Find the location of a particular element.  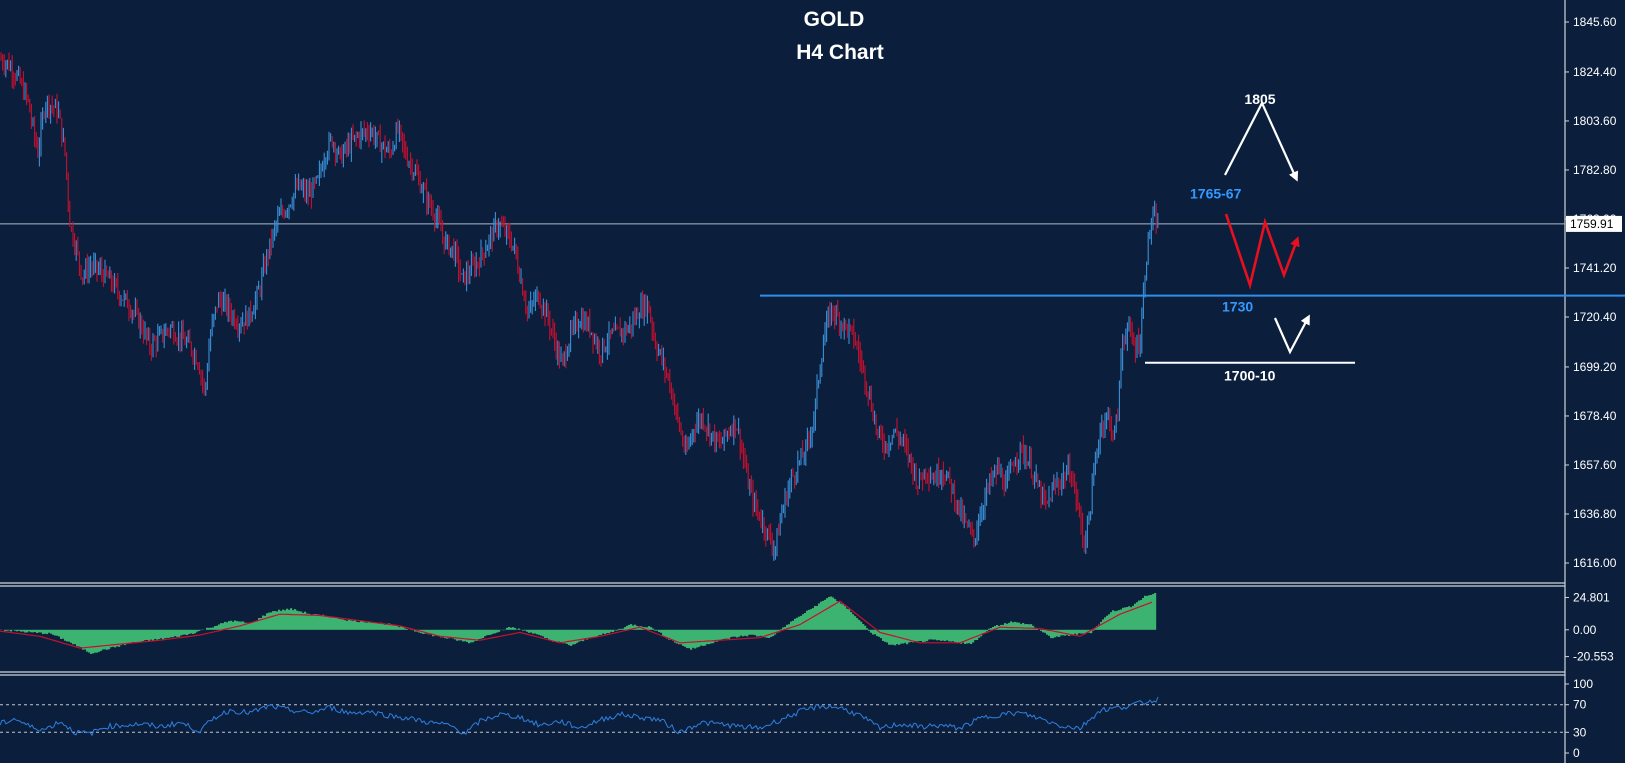

price-axis-label: 1616.00 is located at coordinates (1595, 563).